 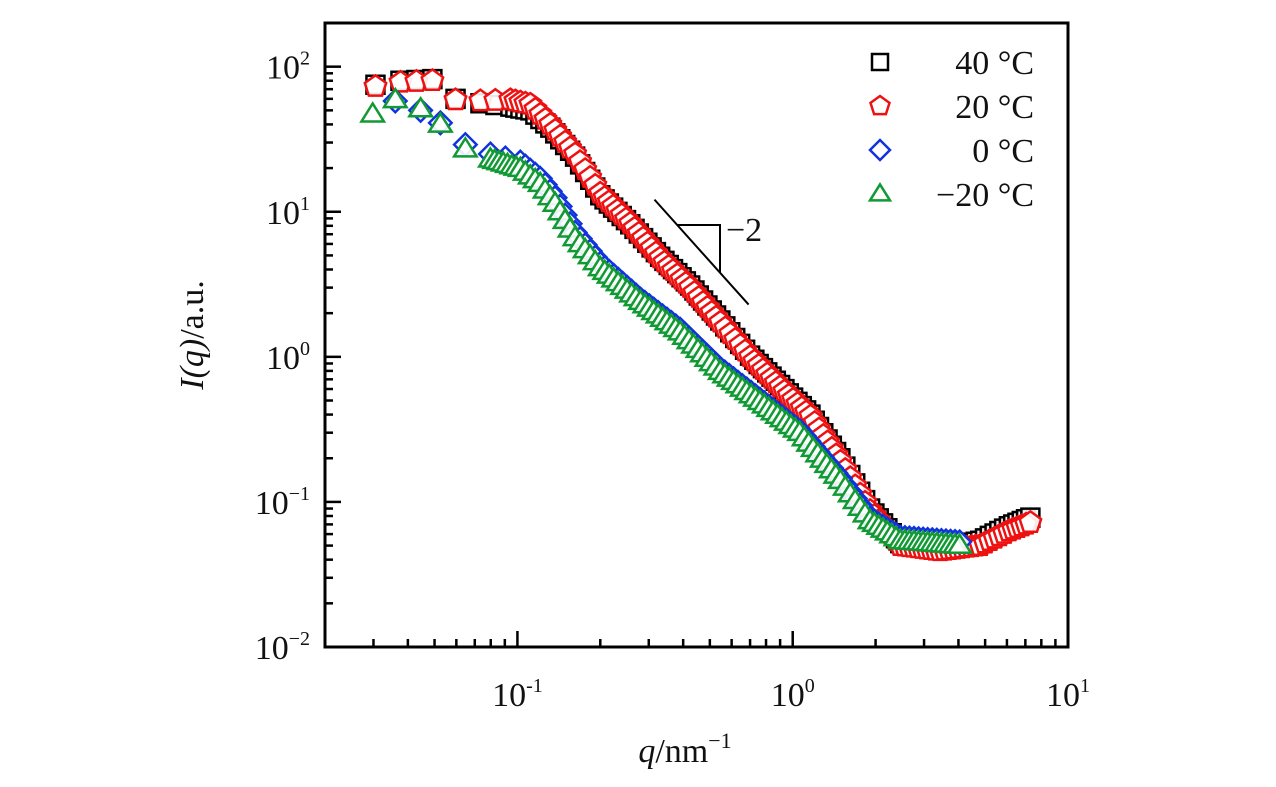 What do you see at coordinates (994, 63) in the screenshot?
I see `legend-label: 40 °C` at bounding box center [994, 63].